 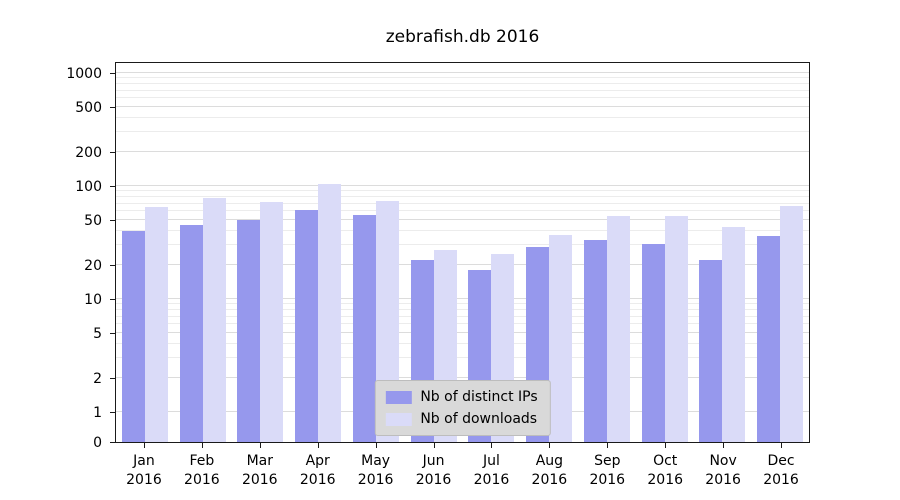 What do you see at coordinates (84, 74) in the screenshot?
I see `y-tick-label: 1000` at bounding box center [84, 74].